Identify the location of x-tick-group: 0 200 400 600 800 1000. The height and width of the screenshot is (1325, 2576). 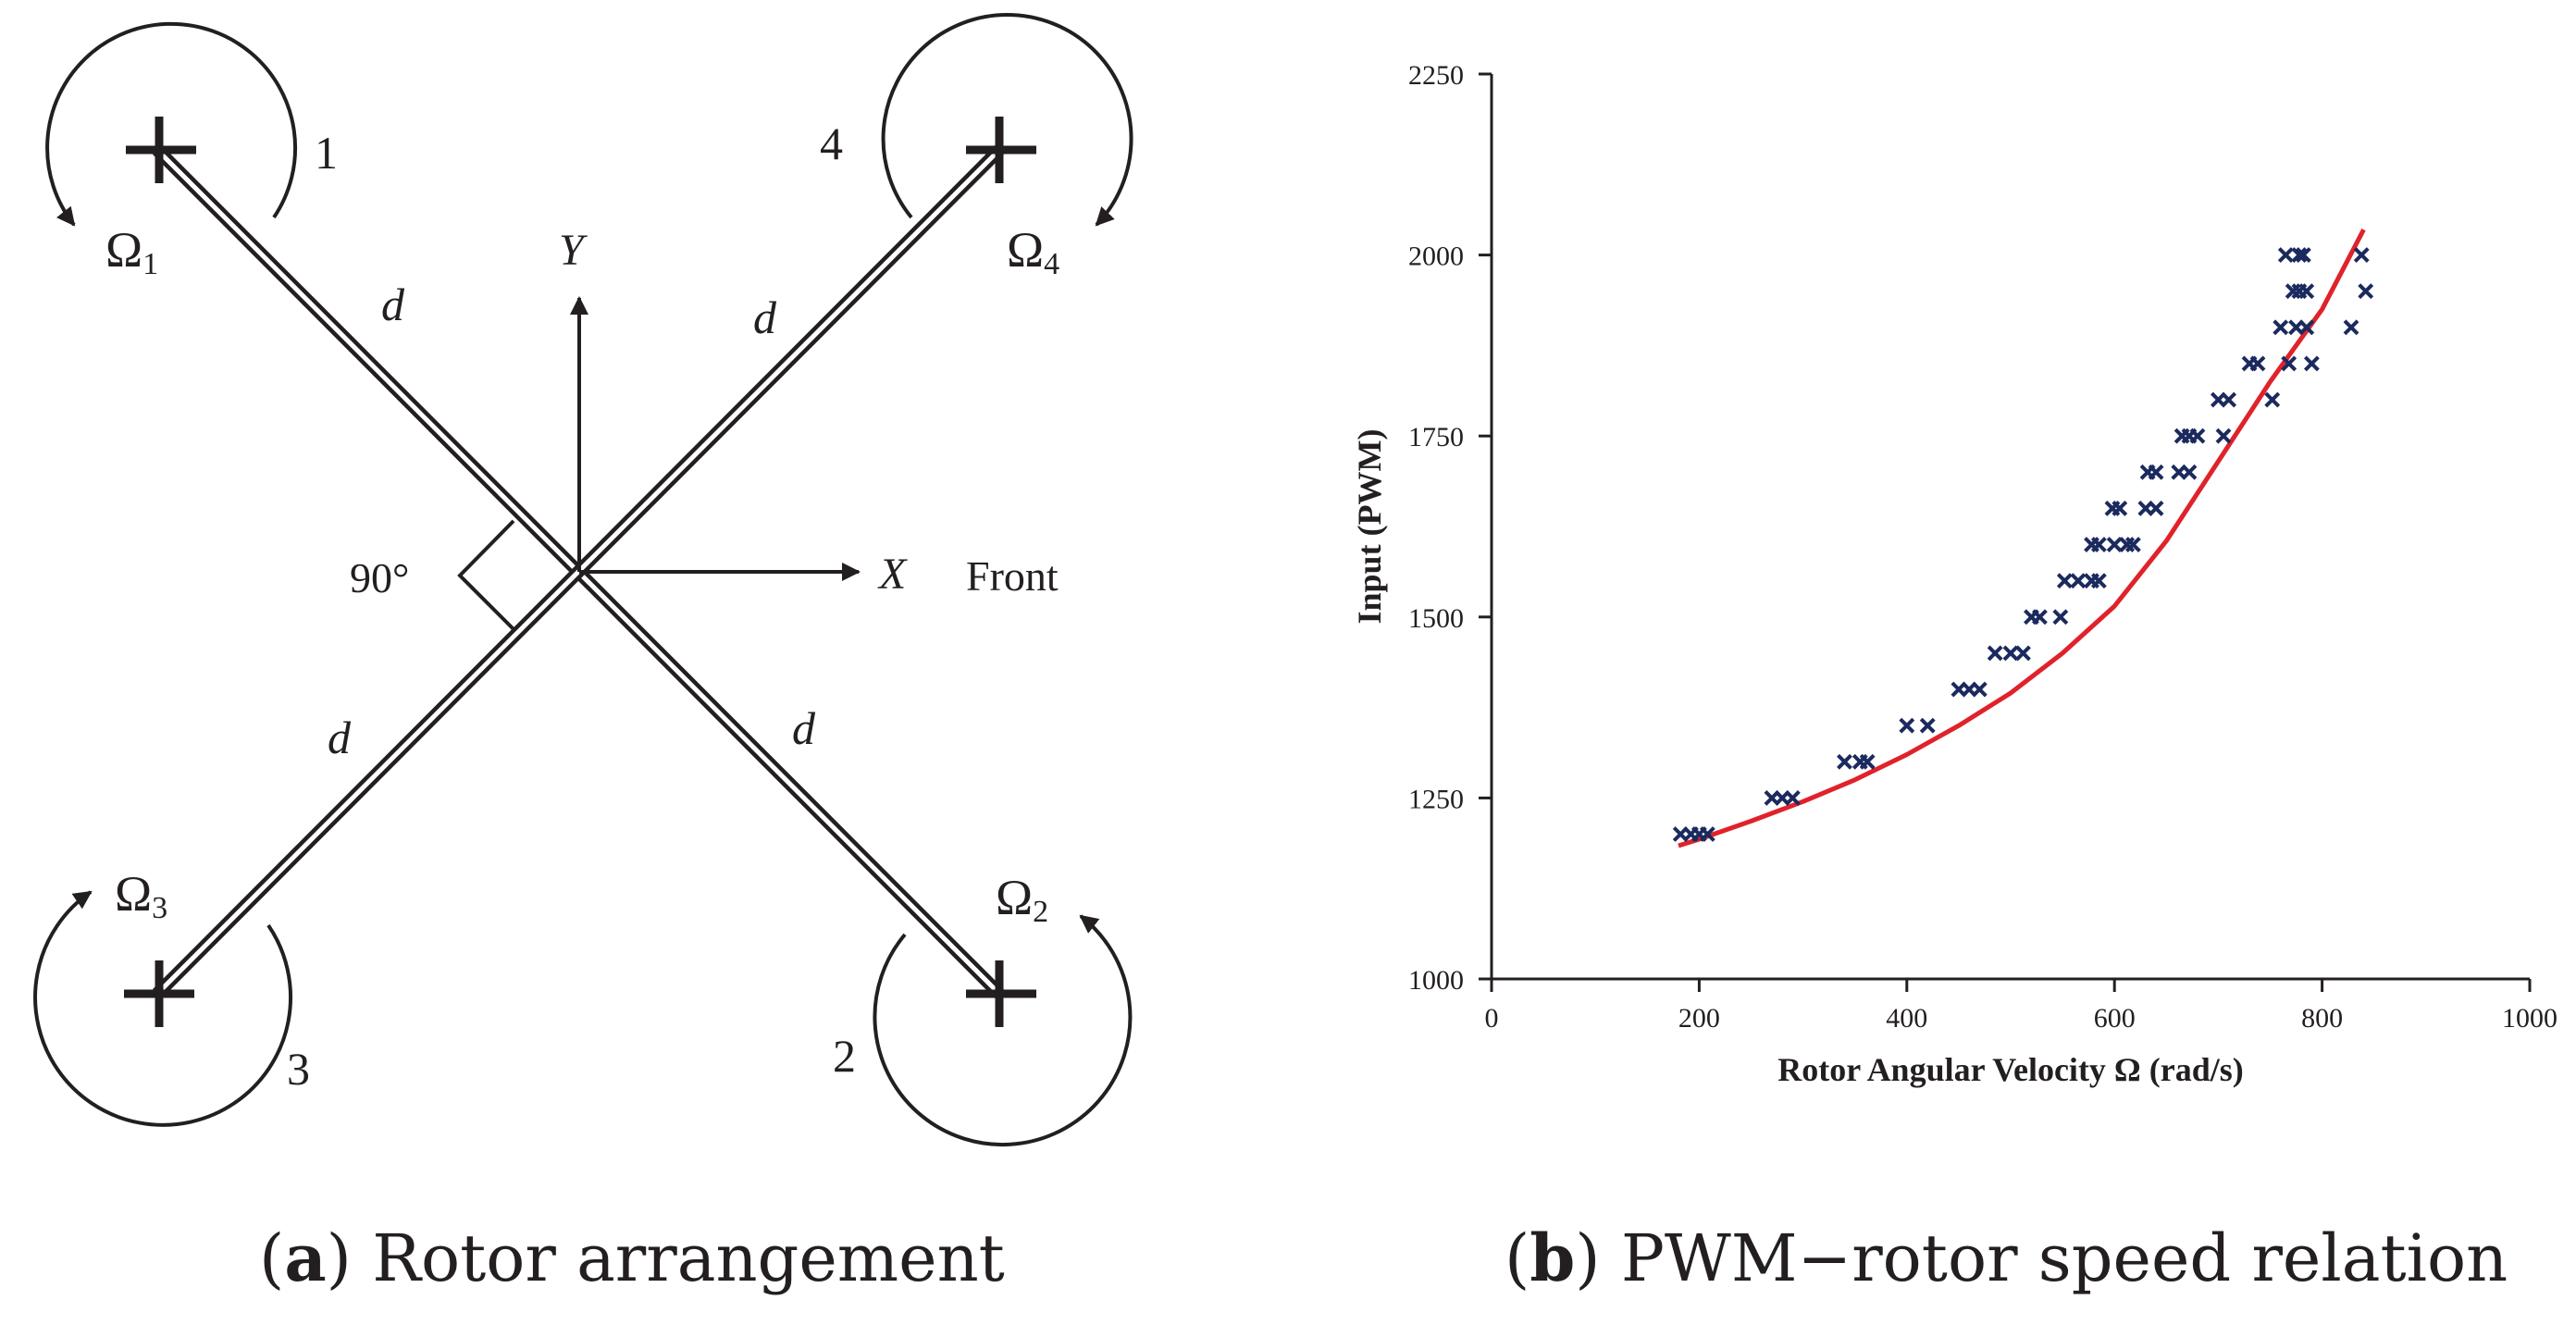
(2021, 1006).